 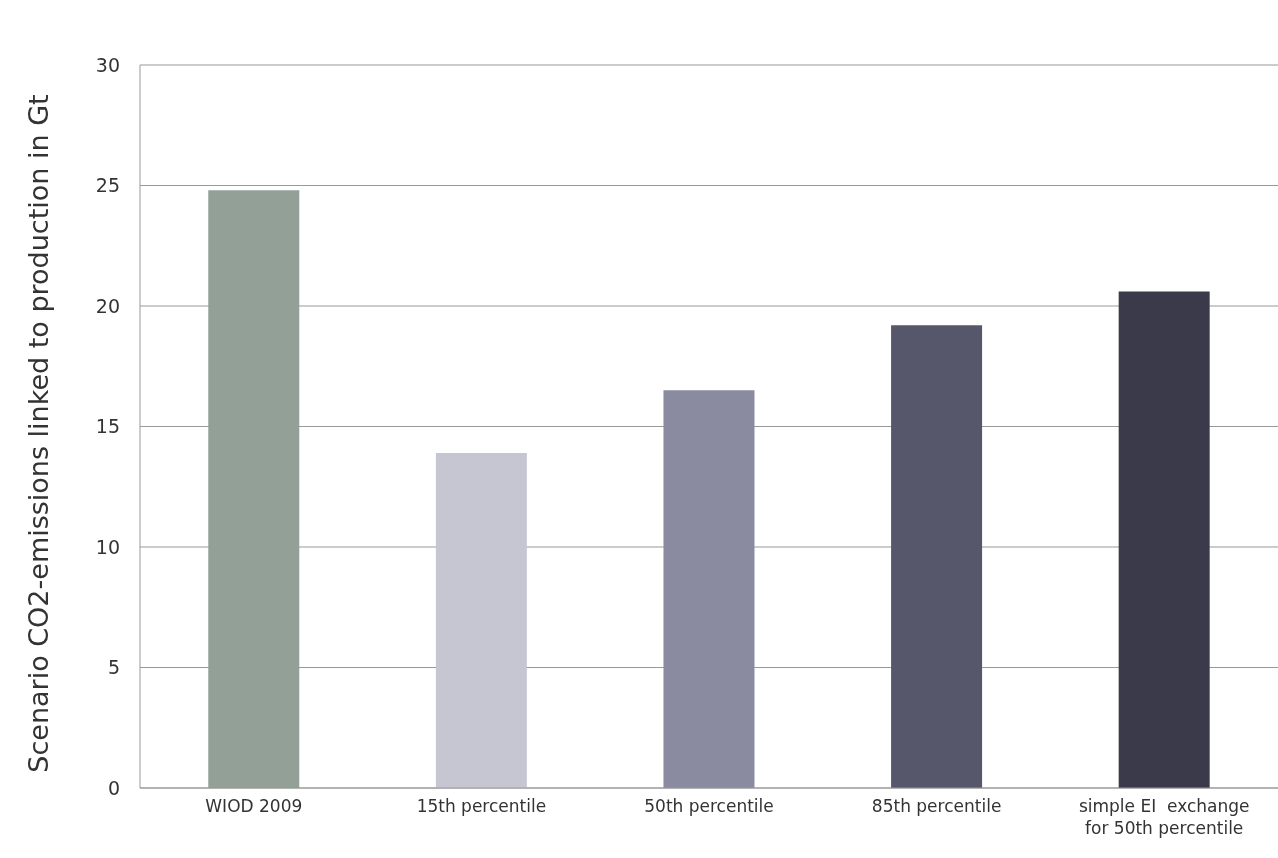 I want to click on y-tick-label: 25, so click(x=107, y=185).